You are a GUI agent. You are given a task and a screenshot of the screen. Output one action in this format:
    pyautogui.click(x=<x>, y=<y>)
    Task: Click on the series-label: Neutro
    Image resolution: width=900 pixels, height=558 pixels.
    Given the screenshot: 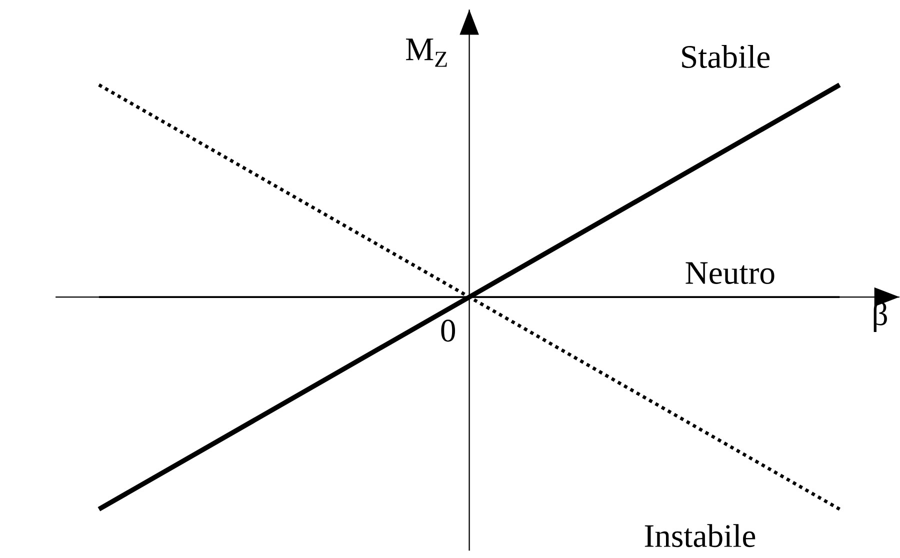 What is the action you would take?
    pyautogui.click(x=730, y=273)
    